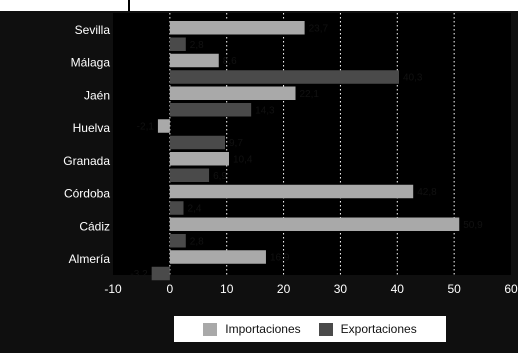  Describe the element at coordinates (94, 226) in the screenshot. I see `category-label: Cádiz` at that location.